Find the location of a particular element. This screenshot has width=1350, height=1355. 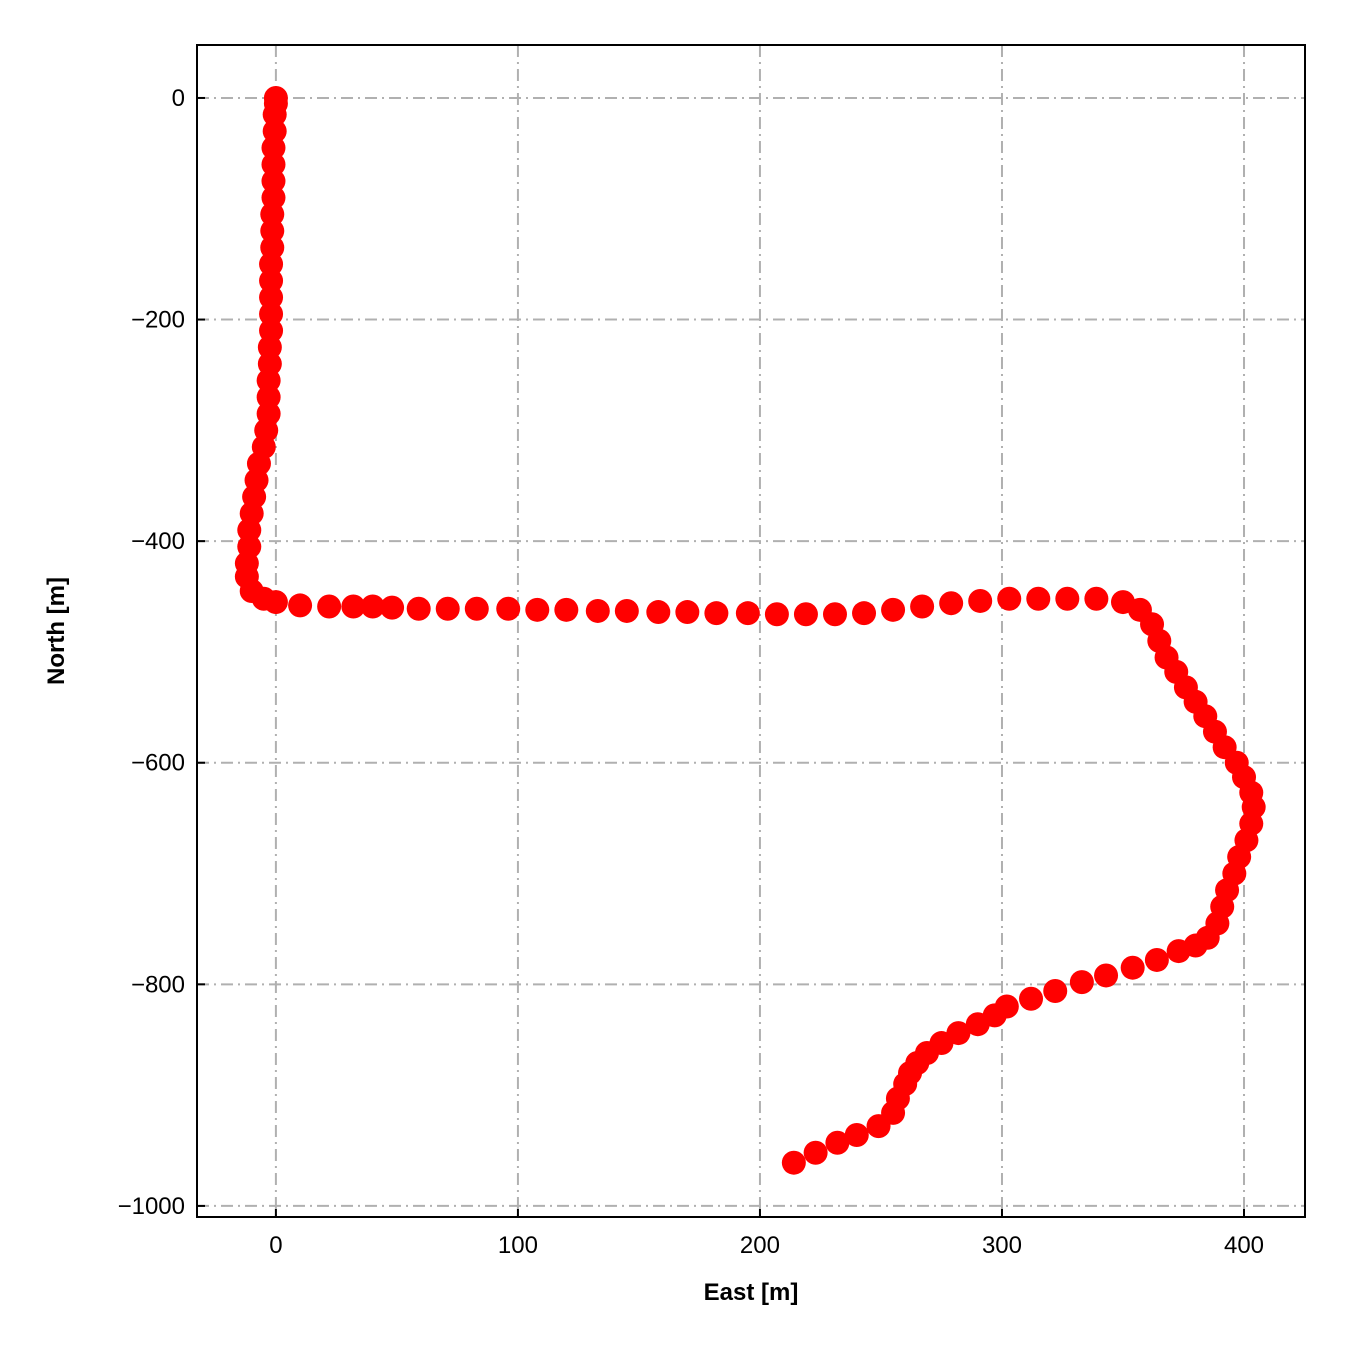

y-tick-label: −400 is located at coordinates (158, 541).